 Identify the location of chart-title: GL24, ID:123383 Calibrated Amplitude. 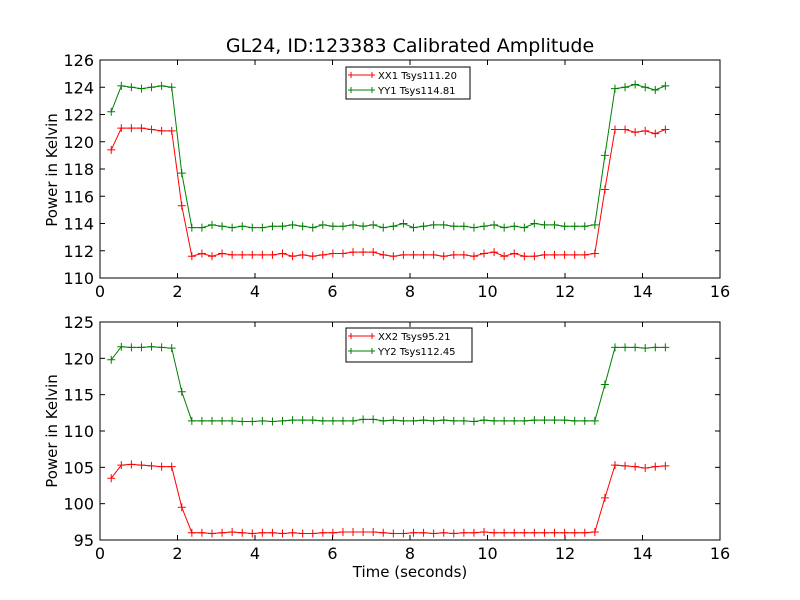
(410, 46).